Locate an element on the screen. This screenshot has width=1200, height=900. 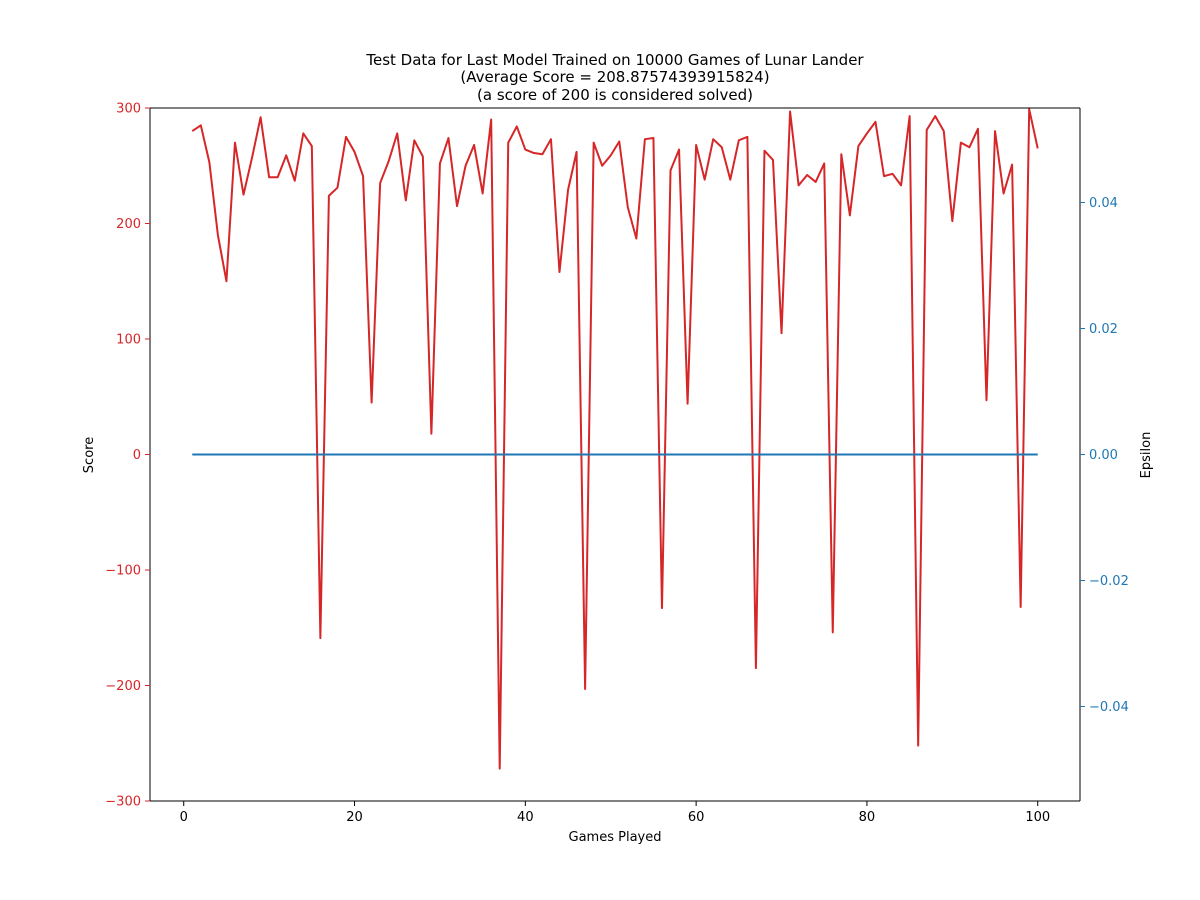
chart-title-line-2: (Average Score = 208.87574393915824) is located at coordinates (614, 77).